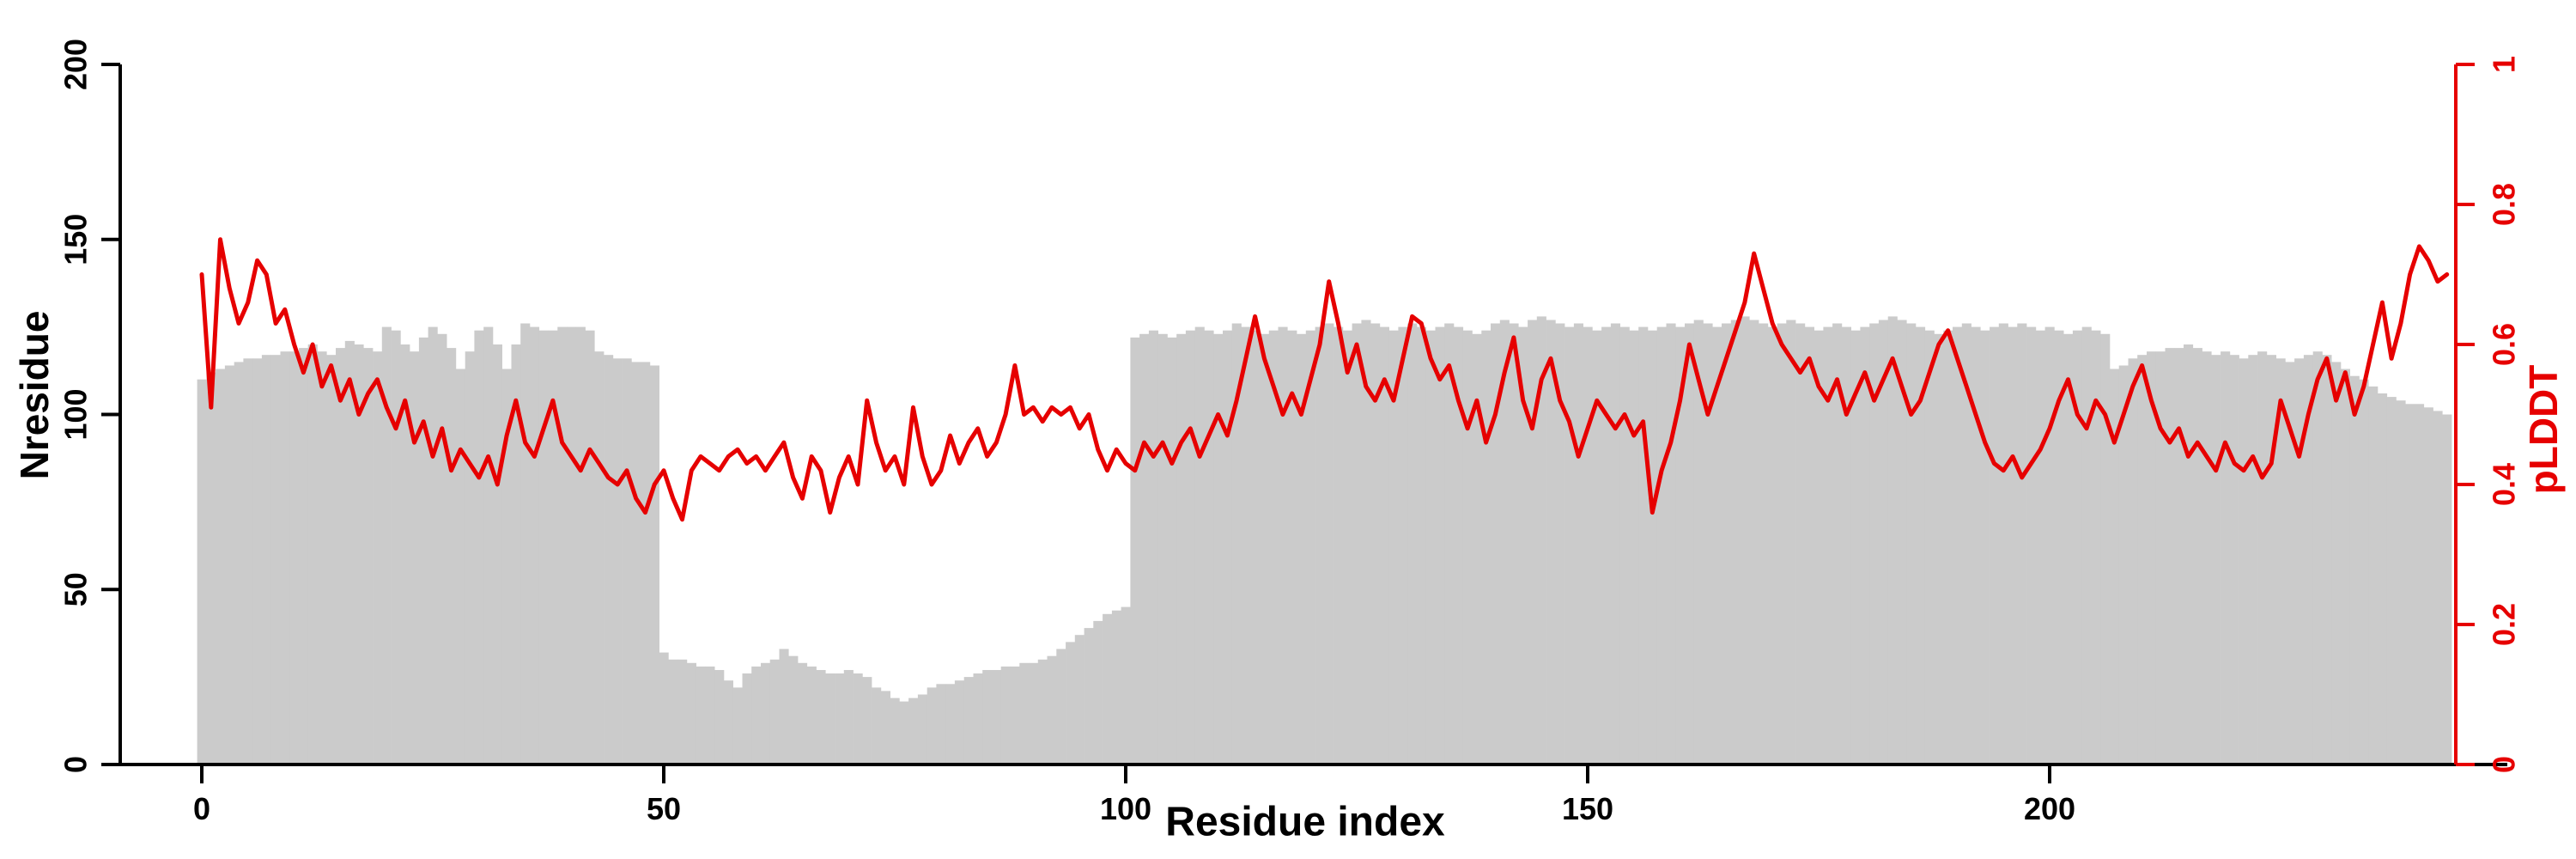 The width and height of the screenshot is (2576, 859). I want to click on right-axis-title: pLDDT, so click(2544, 430).